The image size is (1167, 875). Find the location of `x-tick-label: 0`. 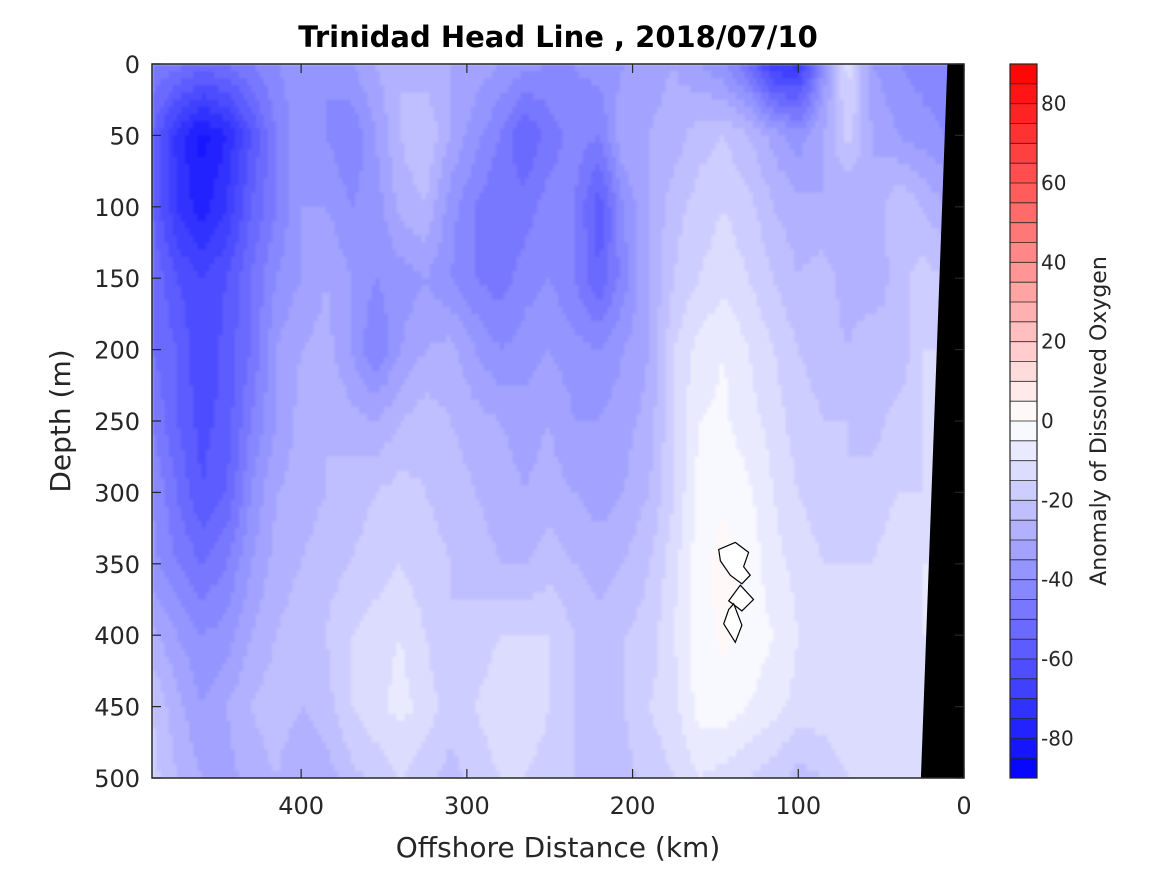

x-tick-label: 0 is located at coordinates (963, 806).